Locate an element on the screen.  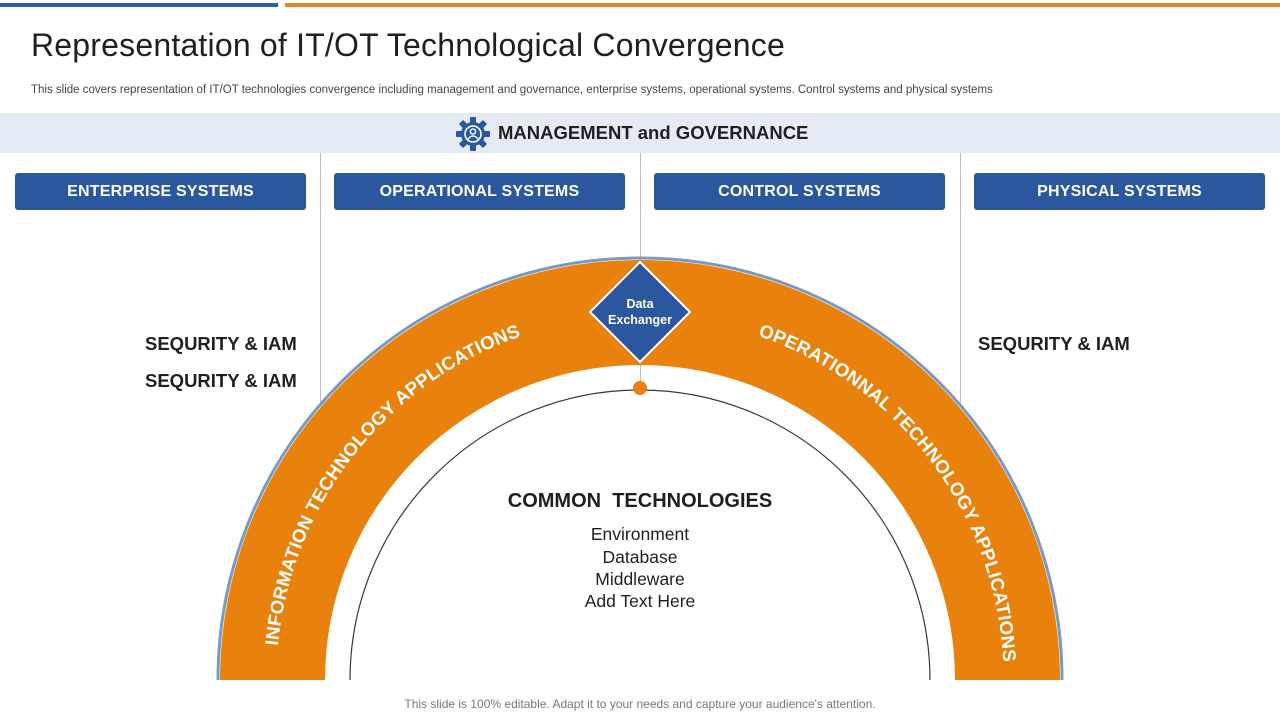
management-governance-label: MANAGEMENT and GOVERNANCE is located at coordinates (653, 132).